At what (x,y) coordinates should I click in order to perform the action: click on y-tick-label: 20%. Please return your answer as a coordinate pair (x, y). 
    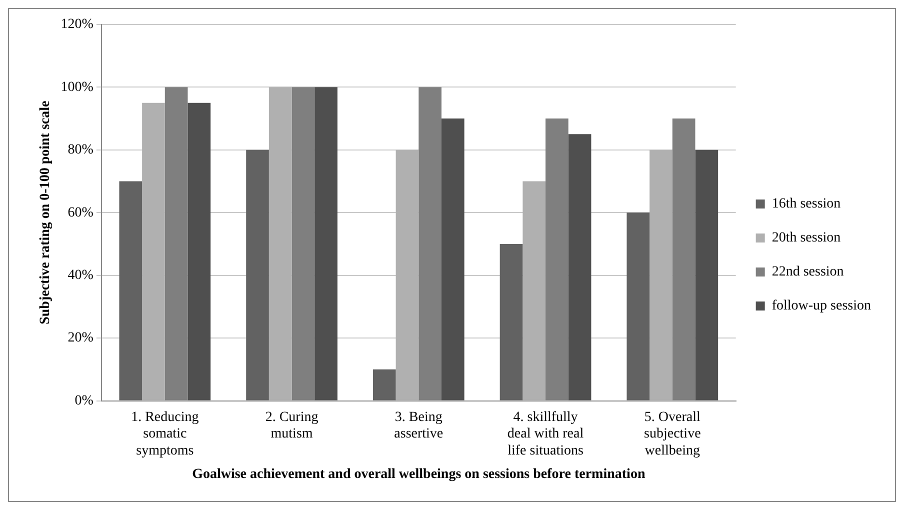
    Looking at the image, I should click on (81, 338).